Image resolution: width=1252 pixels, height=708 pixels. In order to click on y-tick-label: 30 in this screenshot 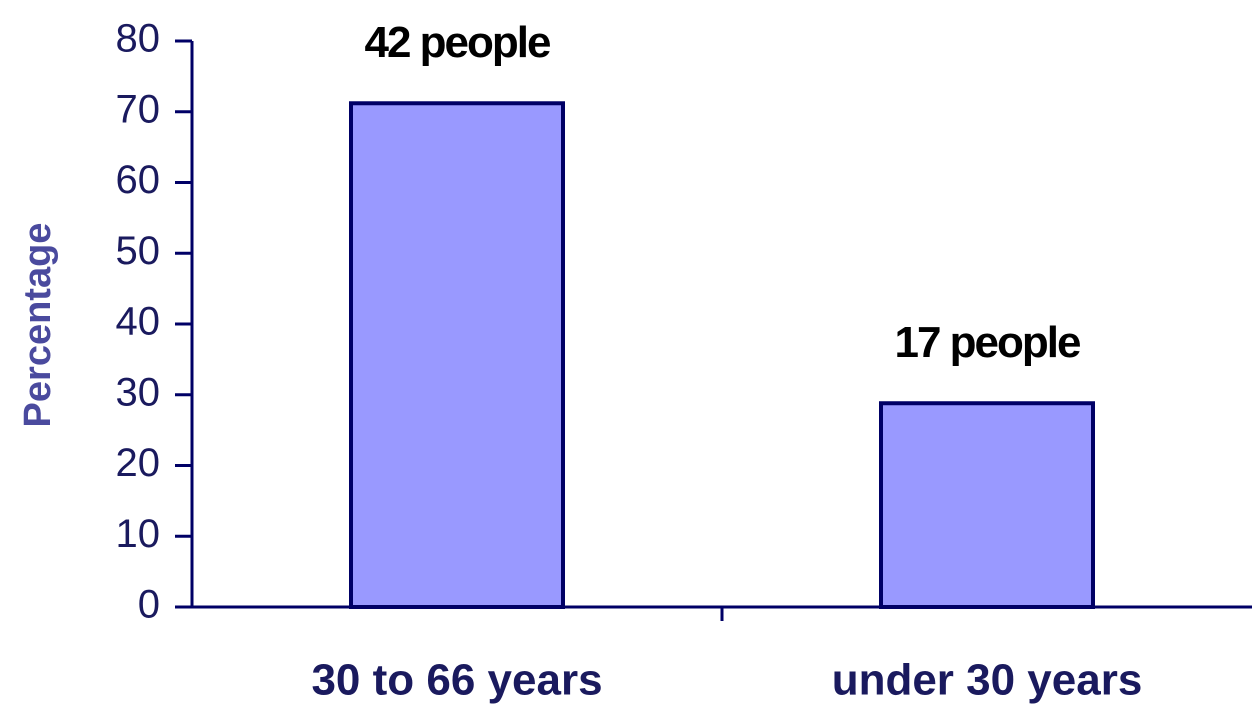, I will do `click(138, 392)`.